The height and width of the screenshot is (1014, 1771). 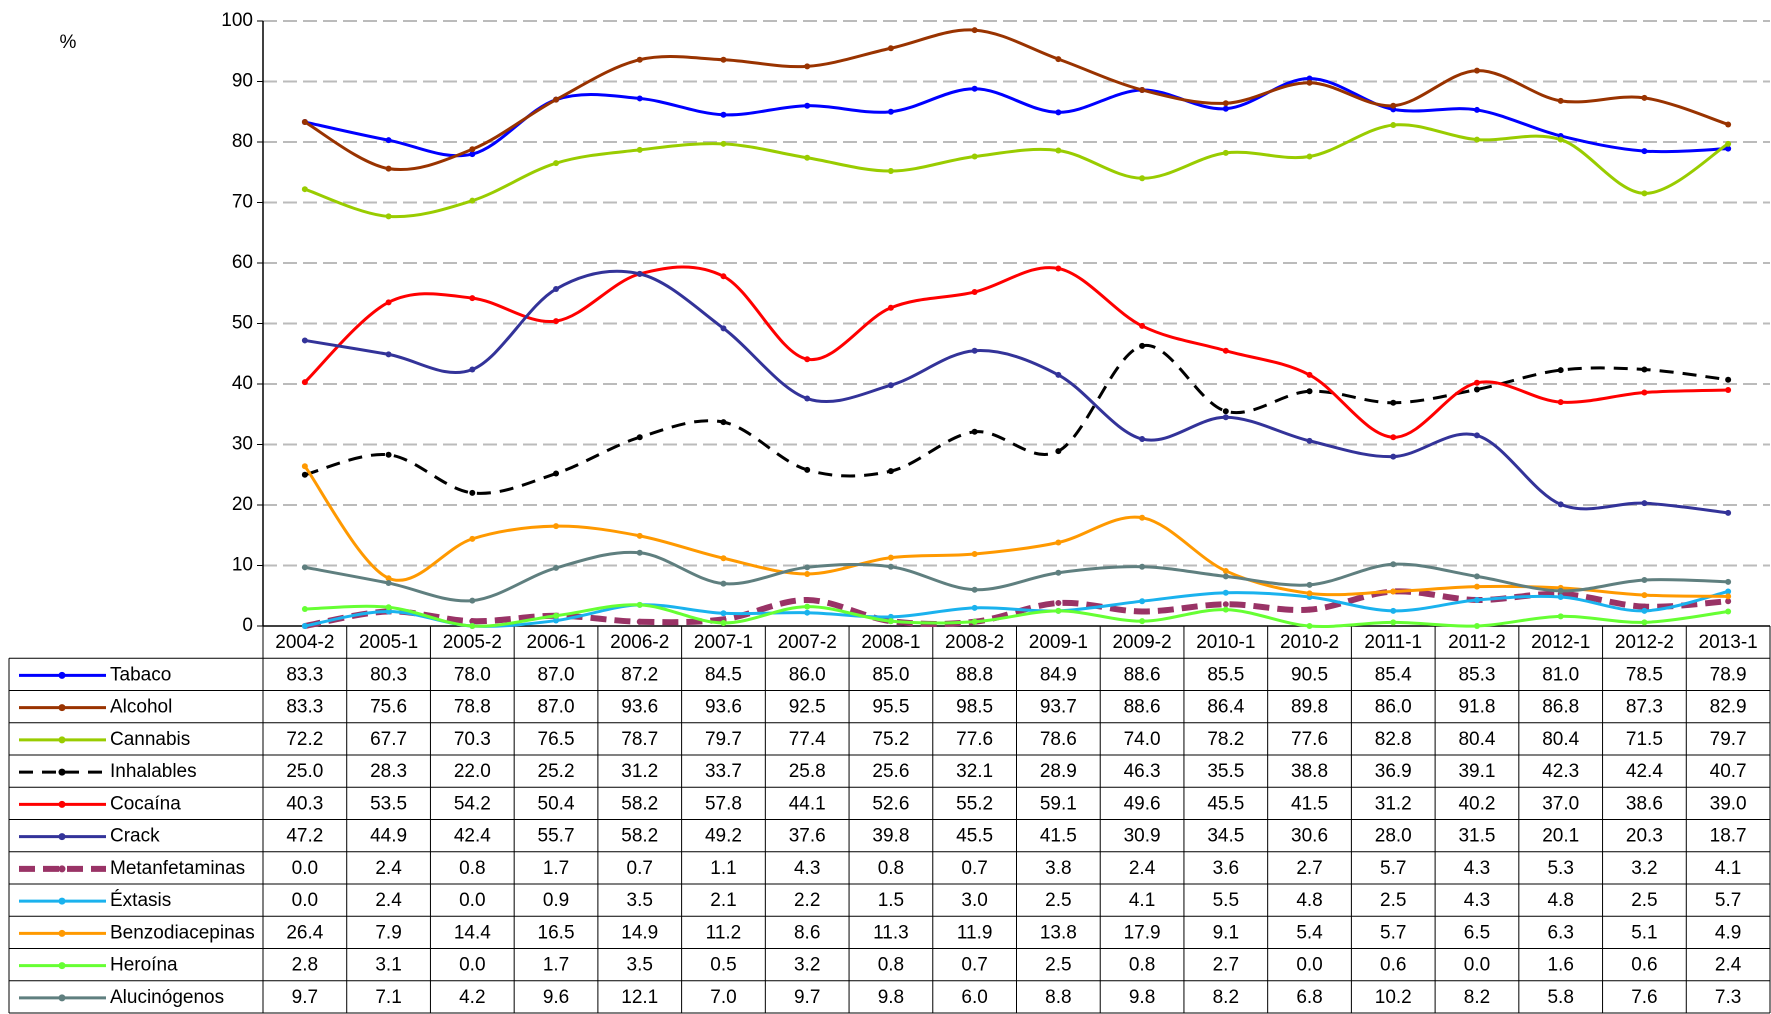 I want to click on table-cell: 5.5, so click(x=1226, y=900).